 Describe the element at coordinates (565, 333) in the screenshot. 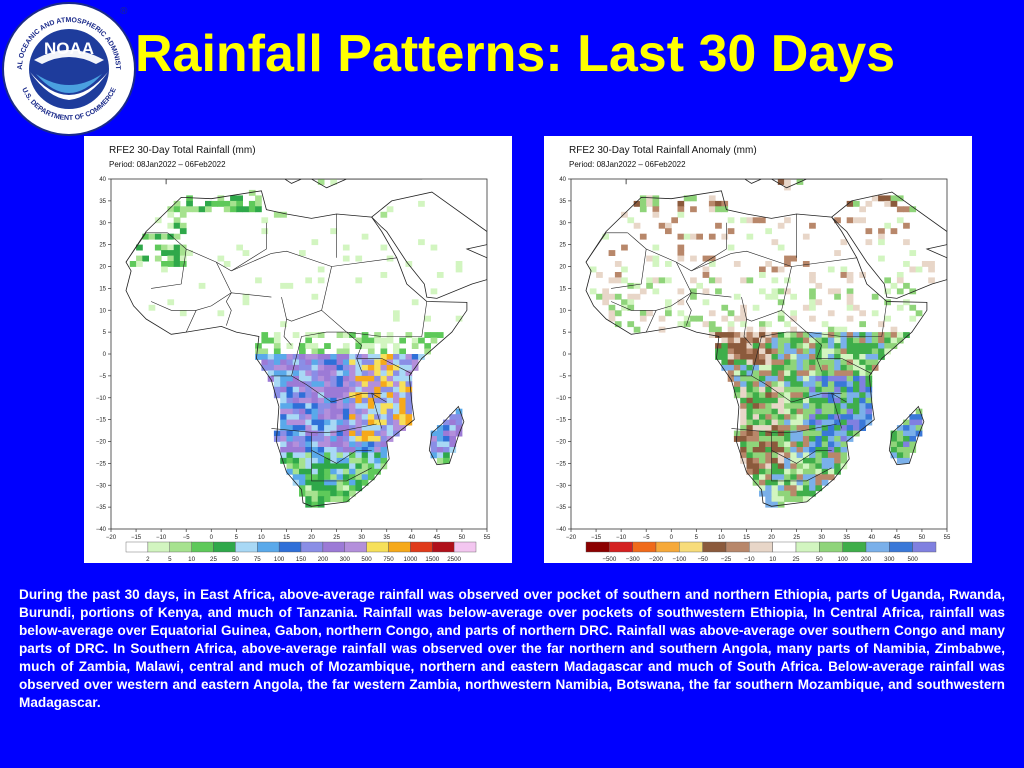

I see `lat-tick-label: 5` at that location.